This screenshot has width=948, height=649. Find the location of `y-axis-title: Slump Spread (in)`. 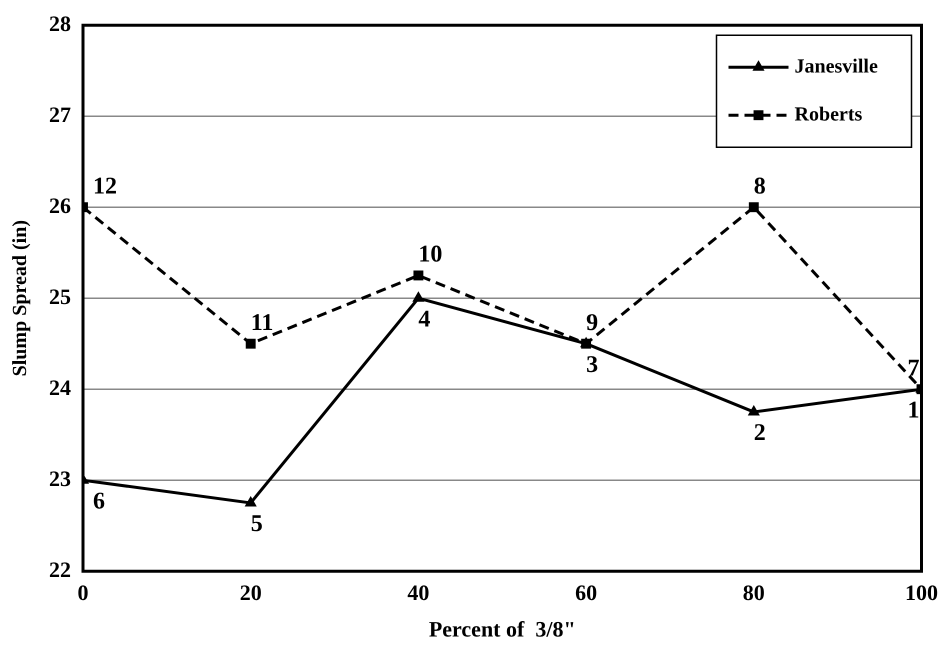

y-axis-title: Slump Spread (in) is located at coordinates (20, 298).